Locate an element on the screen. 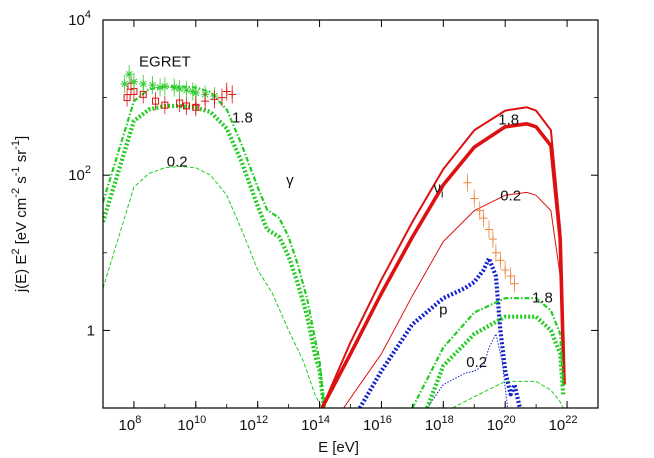  x-tick-label: 1022 is located at coordinates (563, 424).